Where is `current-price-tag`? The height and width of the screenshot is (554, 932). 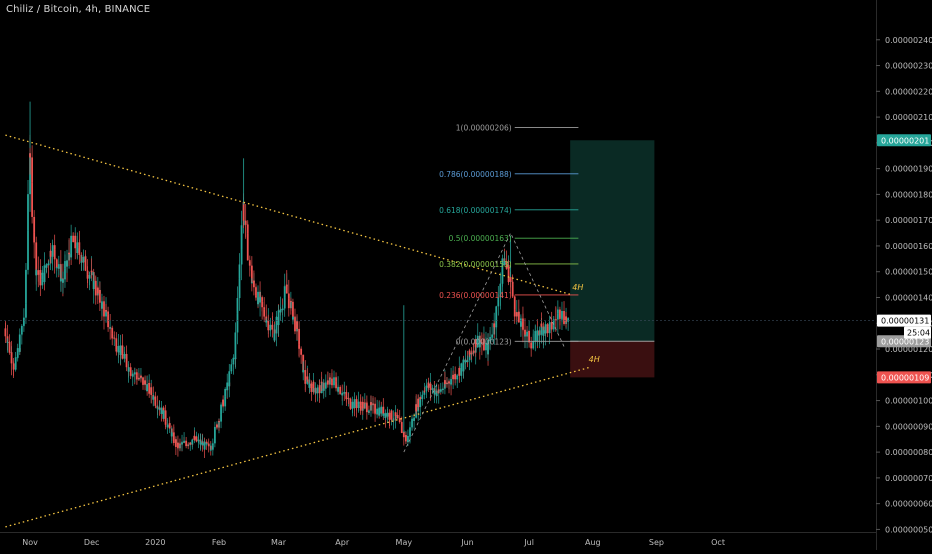 current-price-tag is located at coordinates (904, 320).